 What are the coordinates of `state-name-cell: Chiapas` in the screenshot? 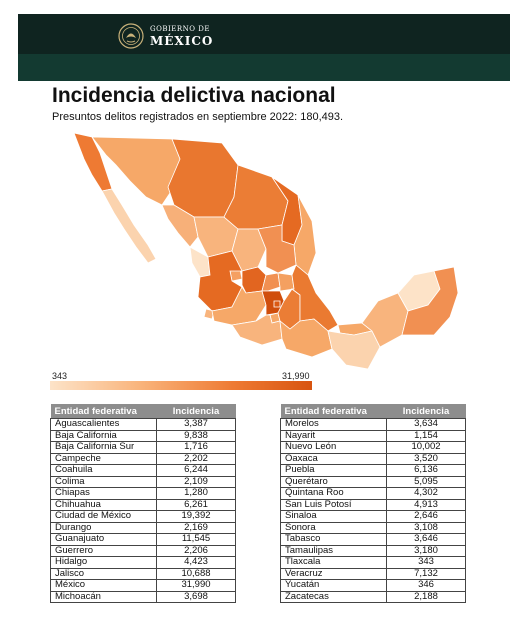 It's located at (103, 493).